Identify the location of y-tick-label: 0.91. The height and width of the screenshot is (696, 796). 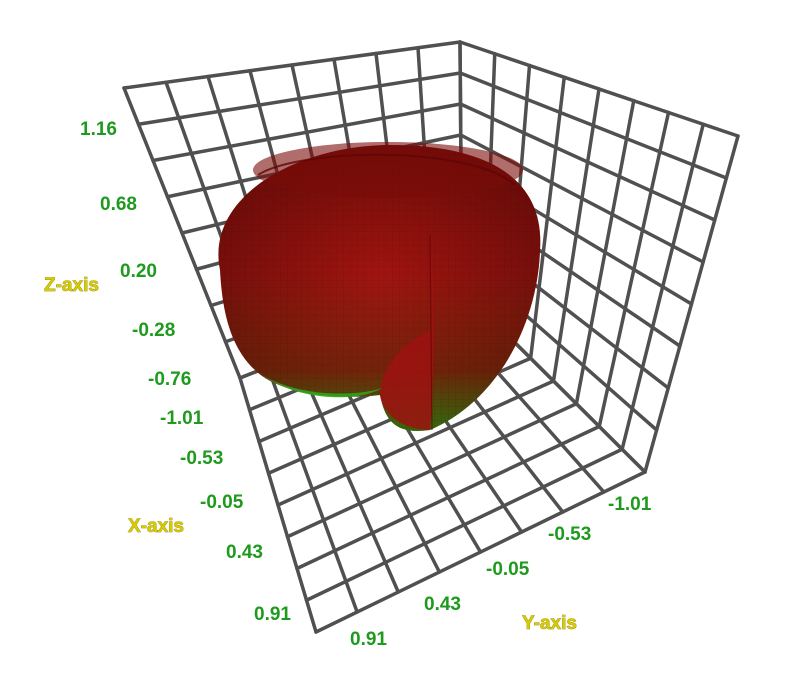
(368, 639).